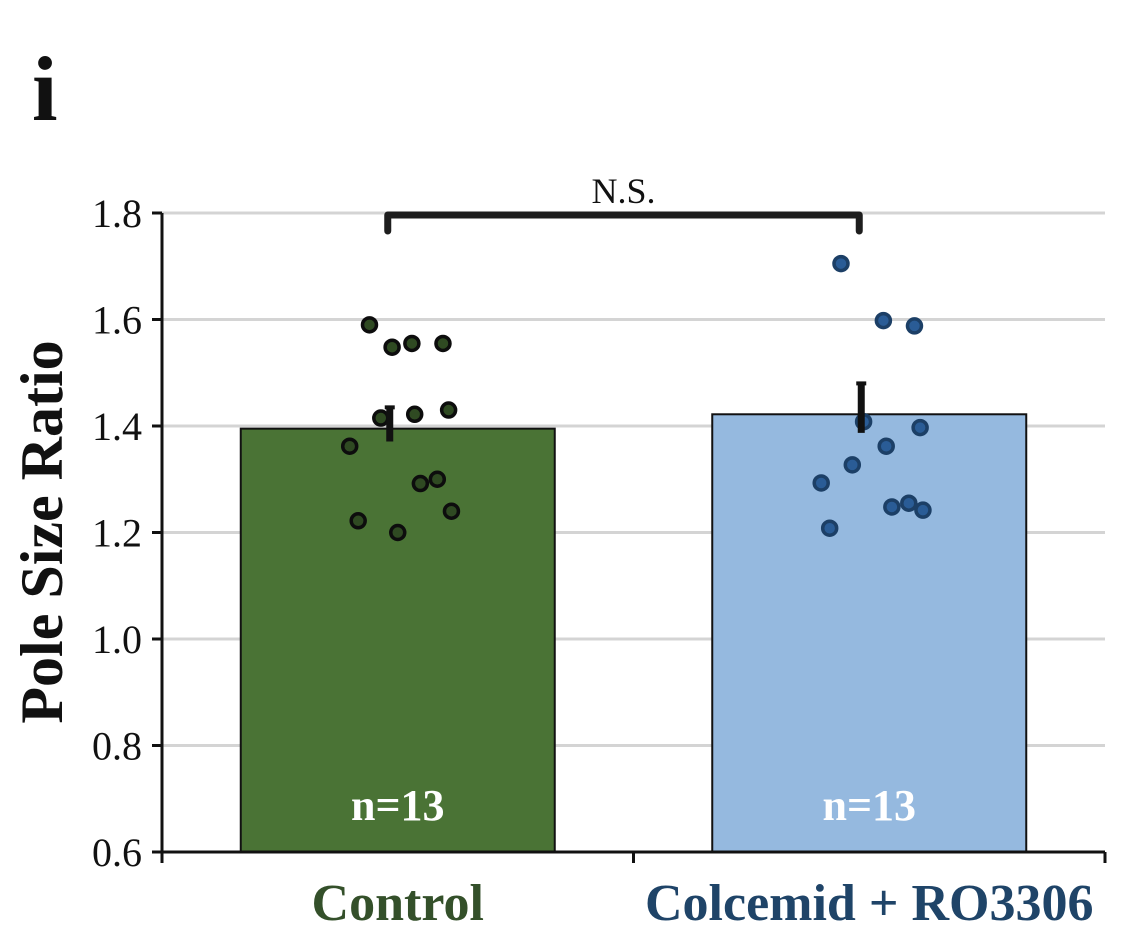 This screenshot has width=1130, height=948. What do you see at coordinates (42, 531) in the screenshot?
I see `y-axis-label: Pole Size Ratio` at bounding box center [42, 531].